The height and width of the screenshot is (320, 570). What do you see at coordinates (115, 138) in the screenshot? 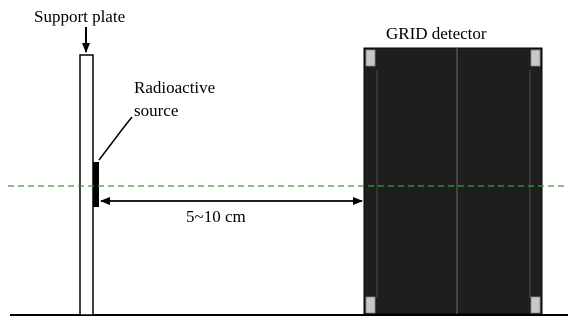
I see `radioactive-source-leader-line` at bounding box center [115, 138].